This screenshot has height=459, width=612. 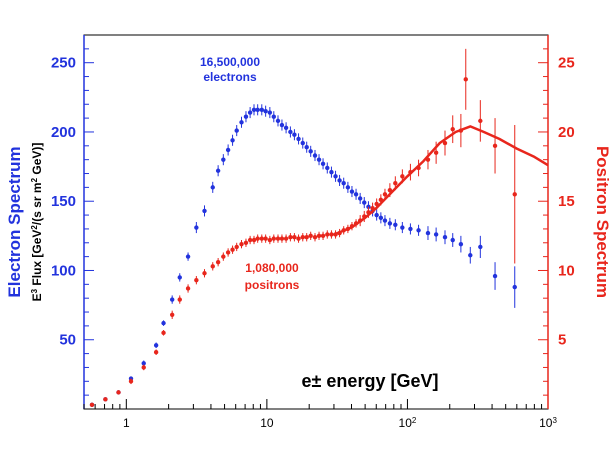 I want to click on electron-word-label: electrons, so click(x=230, y=77).